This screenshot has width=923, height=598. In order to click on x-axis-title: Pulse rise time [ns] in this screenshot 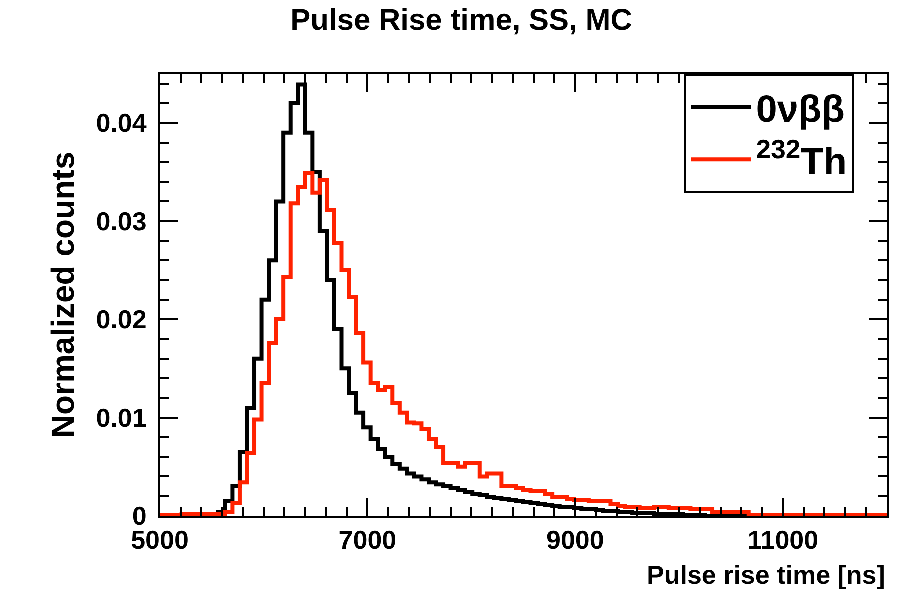, I will do `click(766, 575)`.